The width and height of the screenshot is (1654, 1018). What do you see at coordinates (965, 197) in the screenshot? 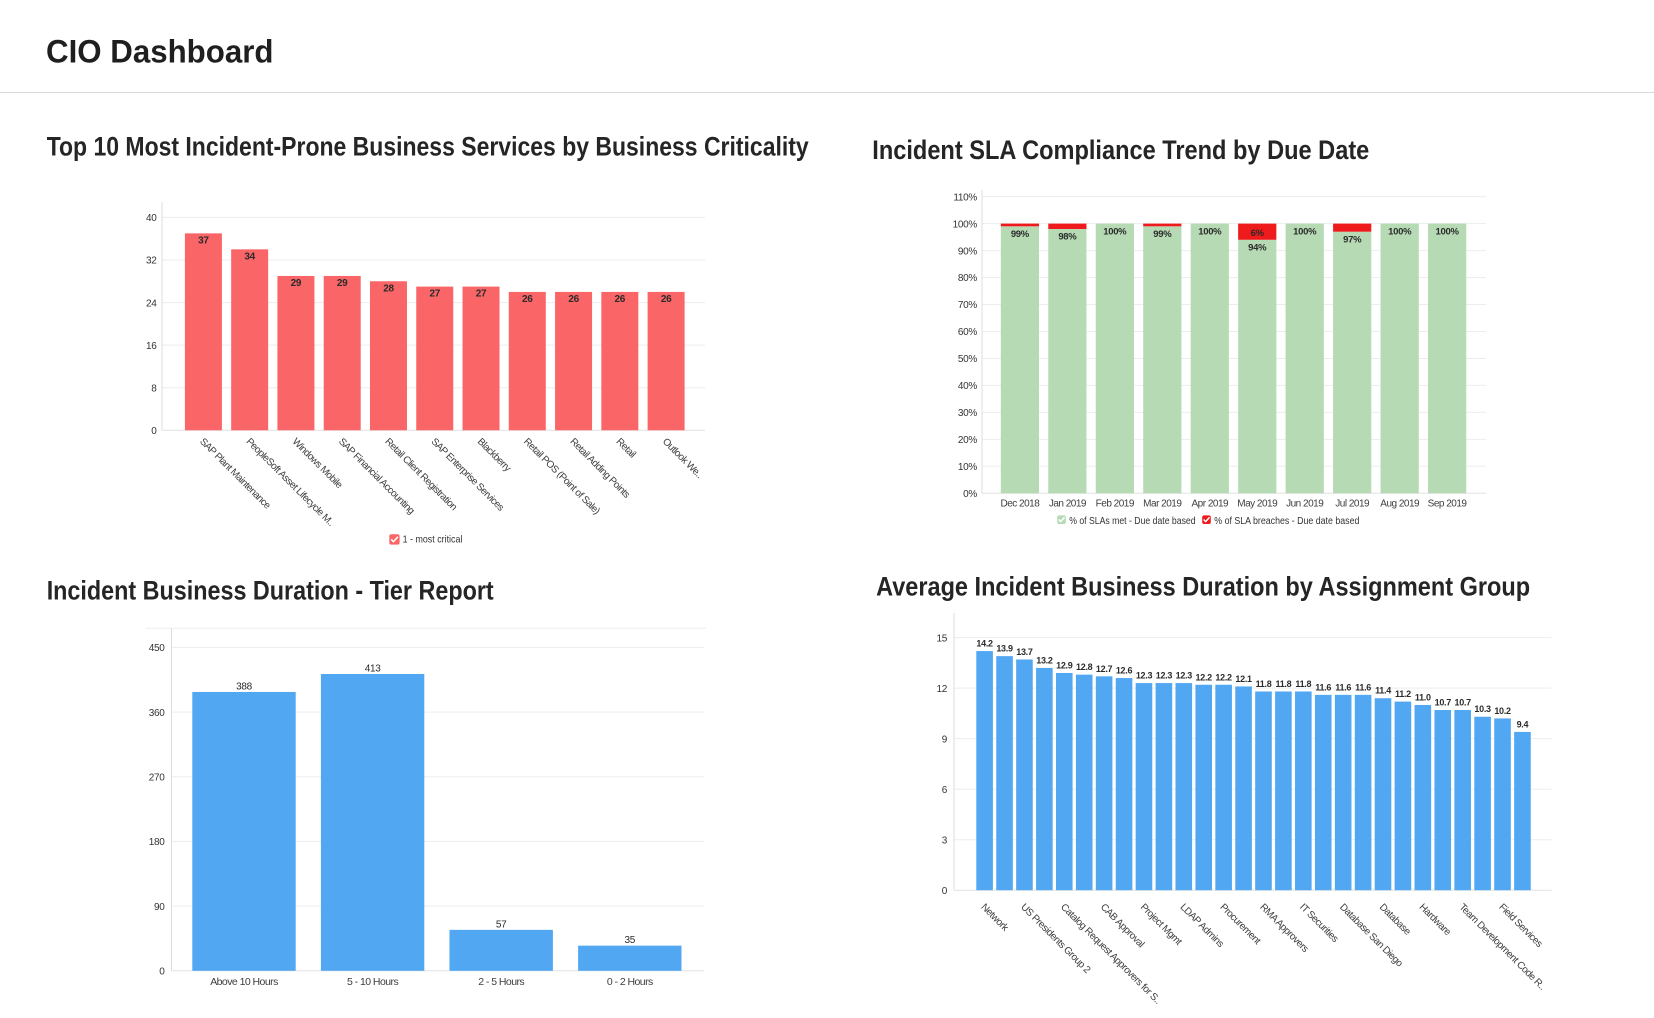
I see `svg-text: 110%` at bounding box center [965, 197].